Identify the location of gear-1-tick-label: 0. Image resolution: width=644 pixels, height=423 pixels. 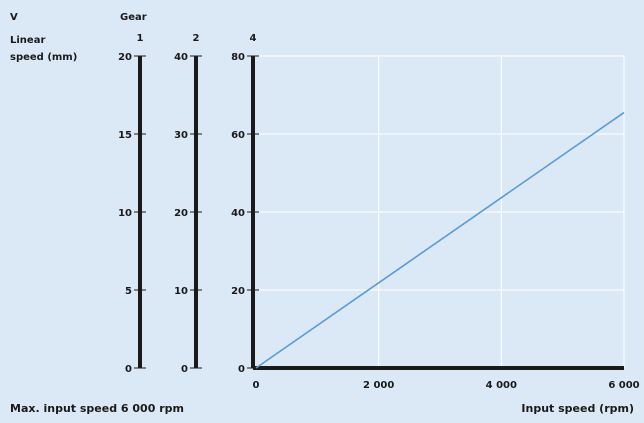
(128, 369).